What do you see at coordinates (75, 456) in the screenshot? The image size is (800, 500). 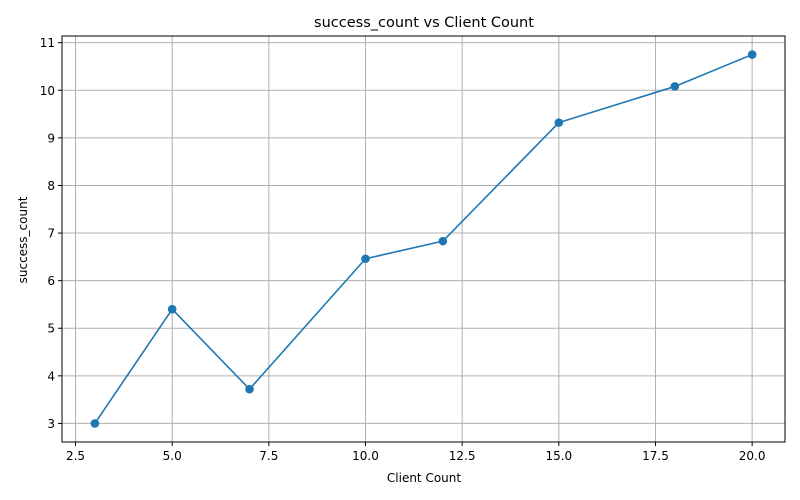 I see `x-tick-label: 2.5` at bounding box center [75, 456].